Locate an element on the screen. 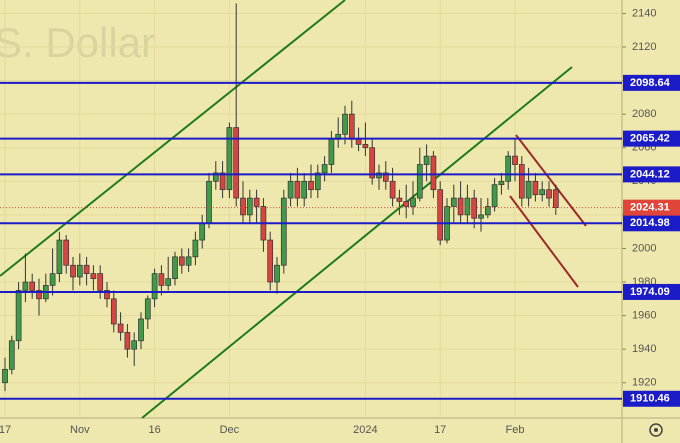  y-tick-label: 2140 is located at coordinates (644, 13).